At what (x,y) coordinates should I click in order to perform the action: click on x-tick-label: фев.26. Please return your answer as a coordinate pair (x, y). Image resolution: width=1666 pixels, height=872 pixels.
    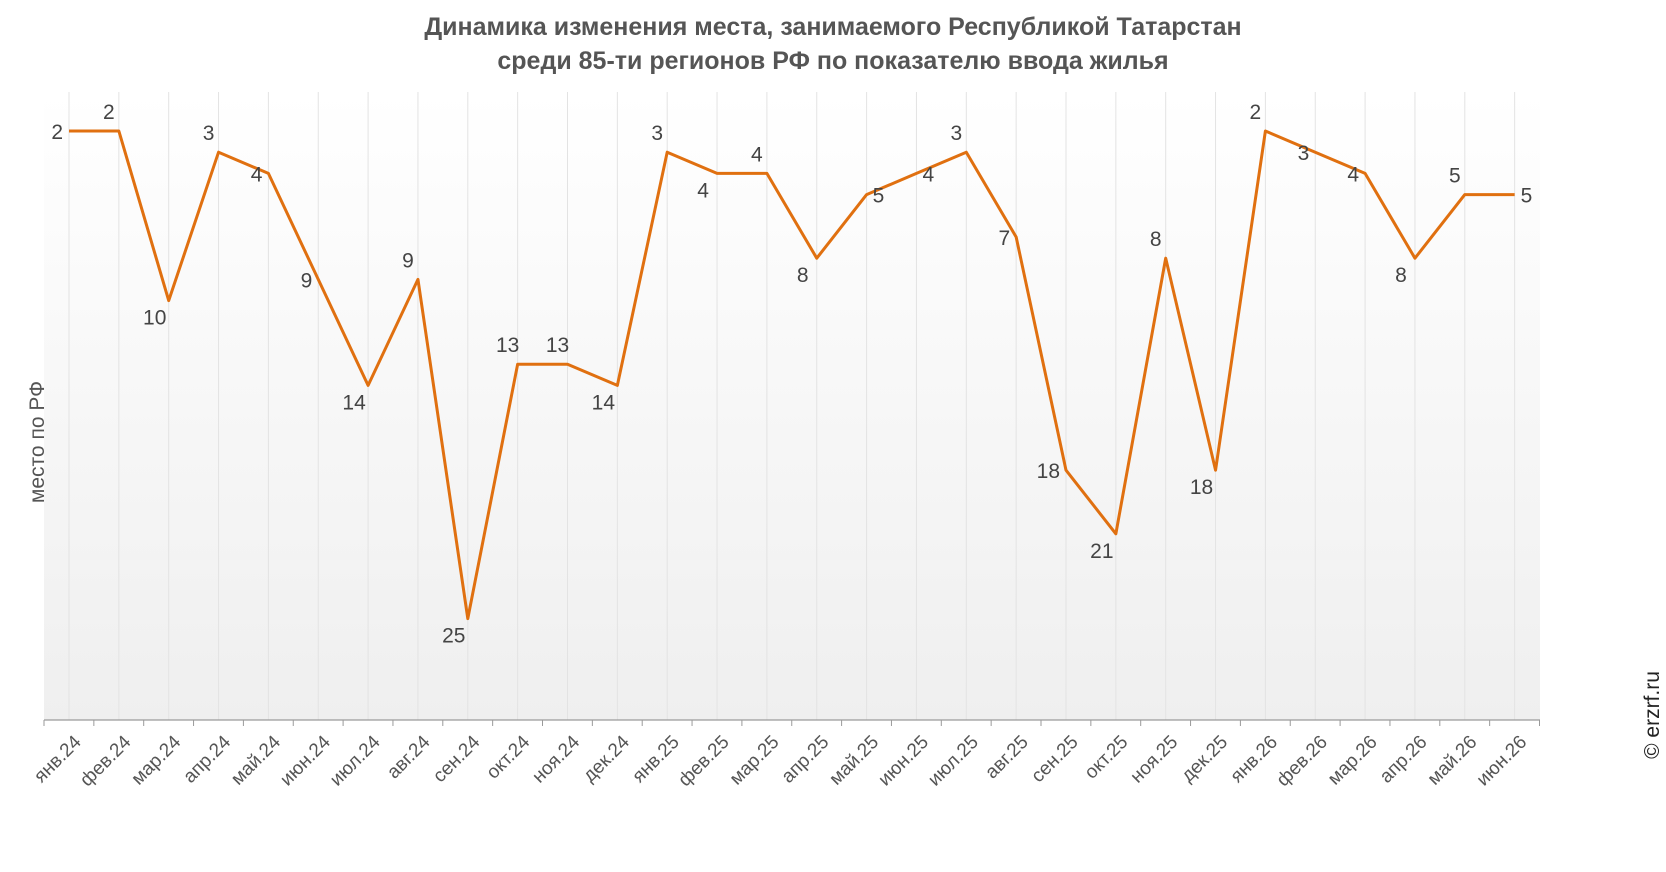
    Looking at the image, I should click on (1302, 761).